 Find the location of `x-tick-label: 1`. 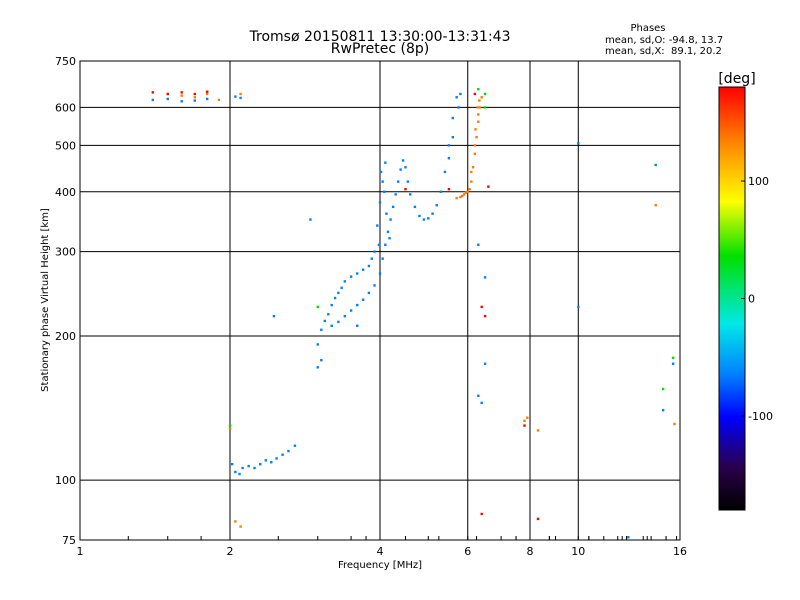

x-tick-label: 1 is located at coordinates (80, 551).